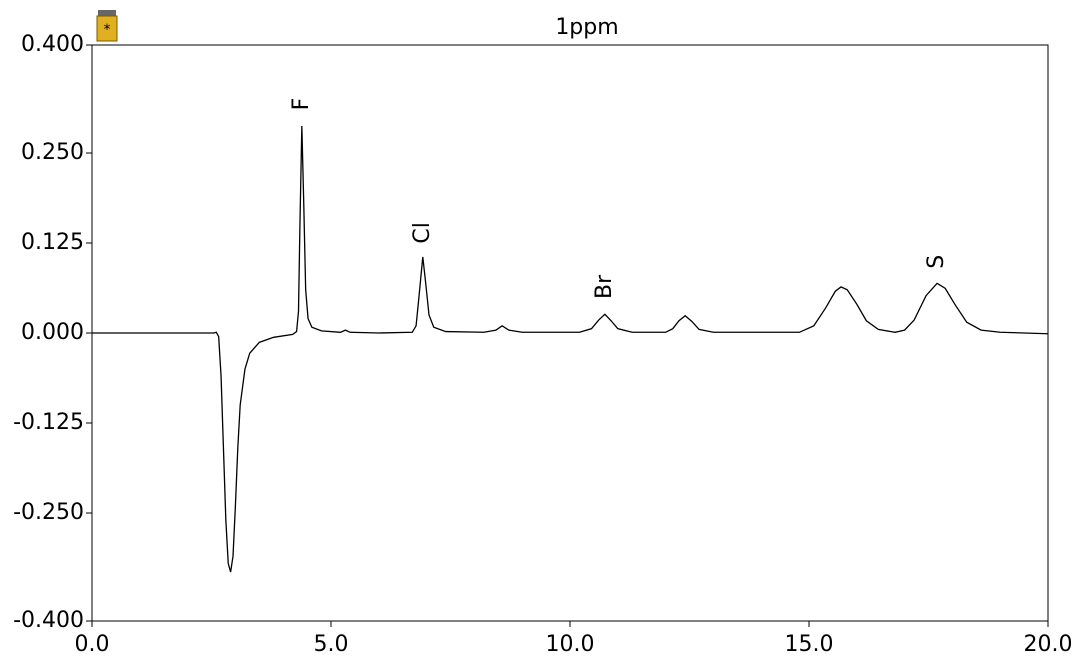 The height and width of the screenshot is (669, 1080). I want to click on peak-label: Br, so click(604, 286).